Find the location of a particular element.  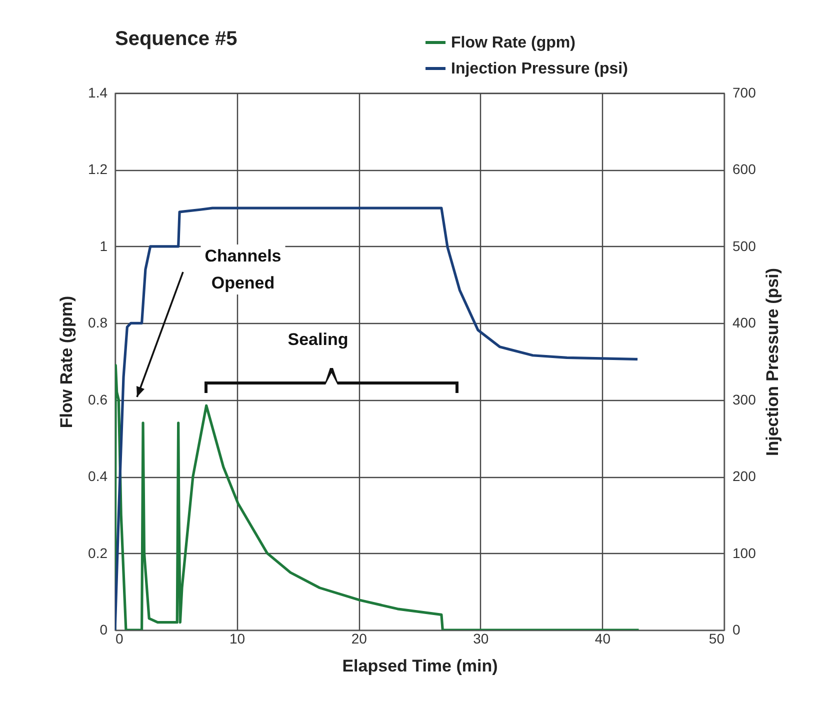

x-axis-title: Elapsed Time (min) is located at coordinates (420, 666).